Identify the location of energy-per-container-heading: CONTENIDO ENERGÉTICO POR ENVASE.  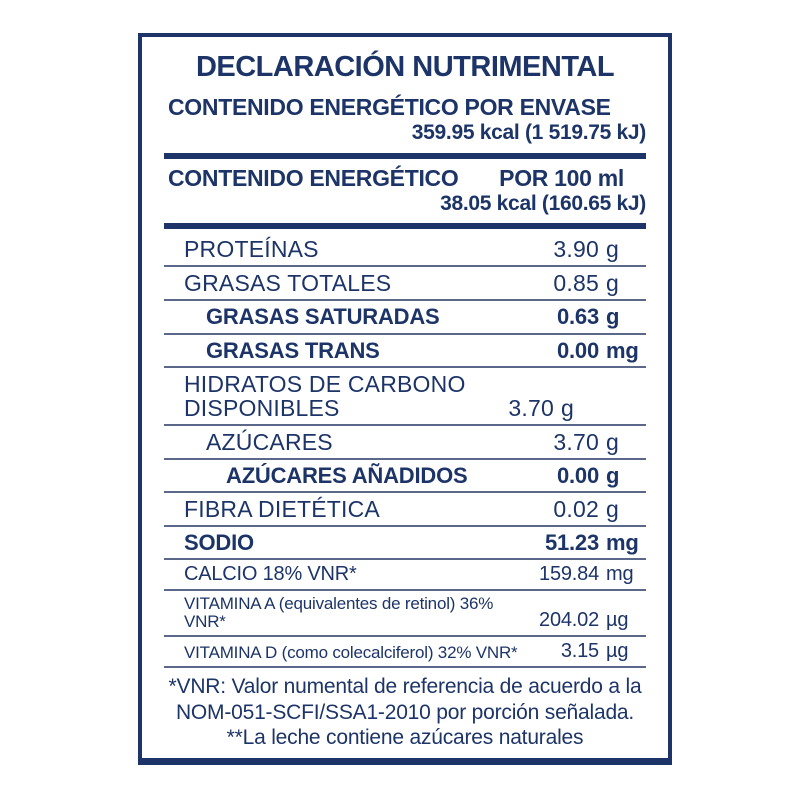
(389, 107).